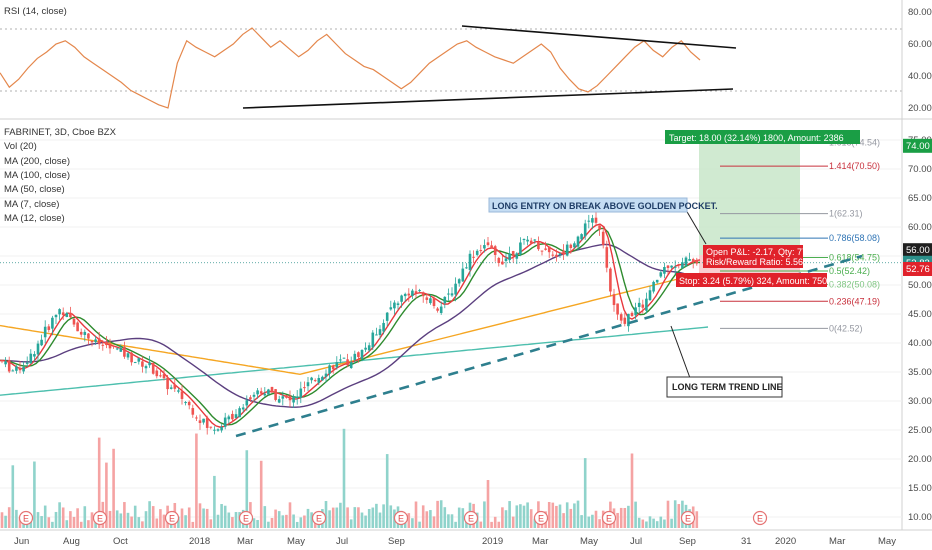  Describe the element at coordinates (396, 541) in the screenshot. I see `x-tick-label: Sep` at that location.